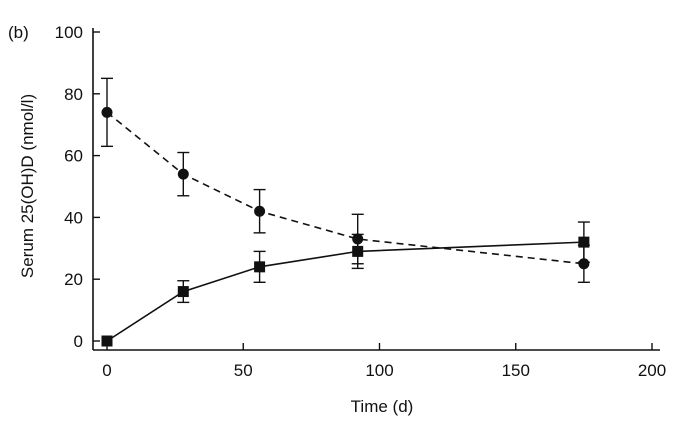 This screenshot has height=431, width=675. What do you see at coordinates (516, 370) in the screenshot?
I see `x-tick-label: 150` at bounding box center [516, 370].